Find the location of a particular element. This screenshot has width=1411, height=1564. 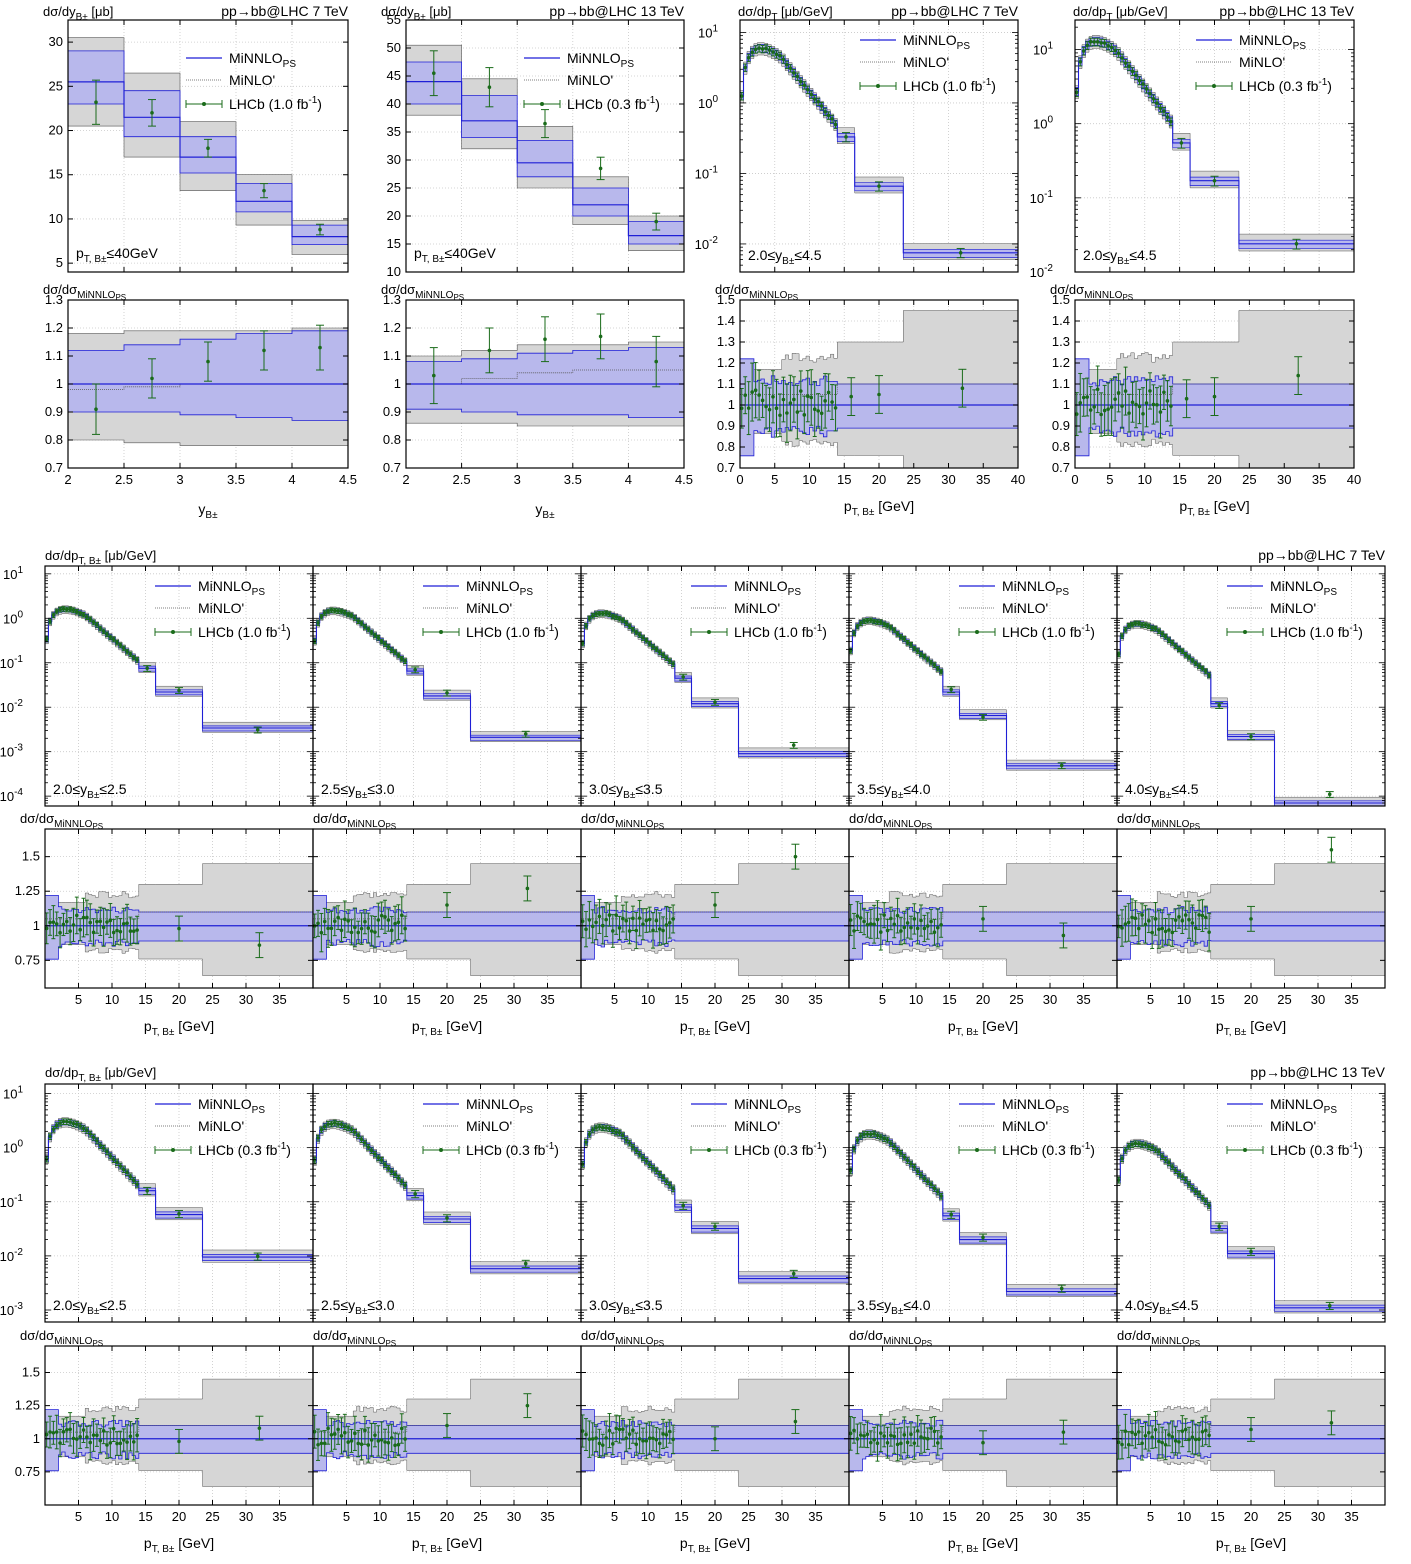

y-tick-label: 100 is located at coordinates (13, 1147).